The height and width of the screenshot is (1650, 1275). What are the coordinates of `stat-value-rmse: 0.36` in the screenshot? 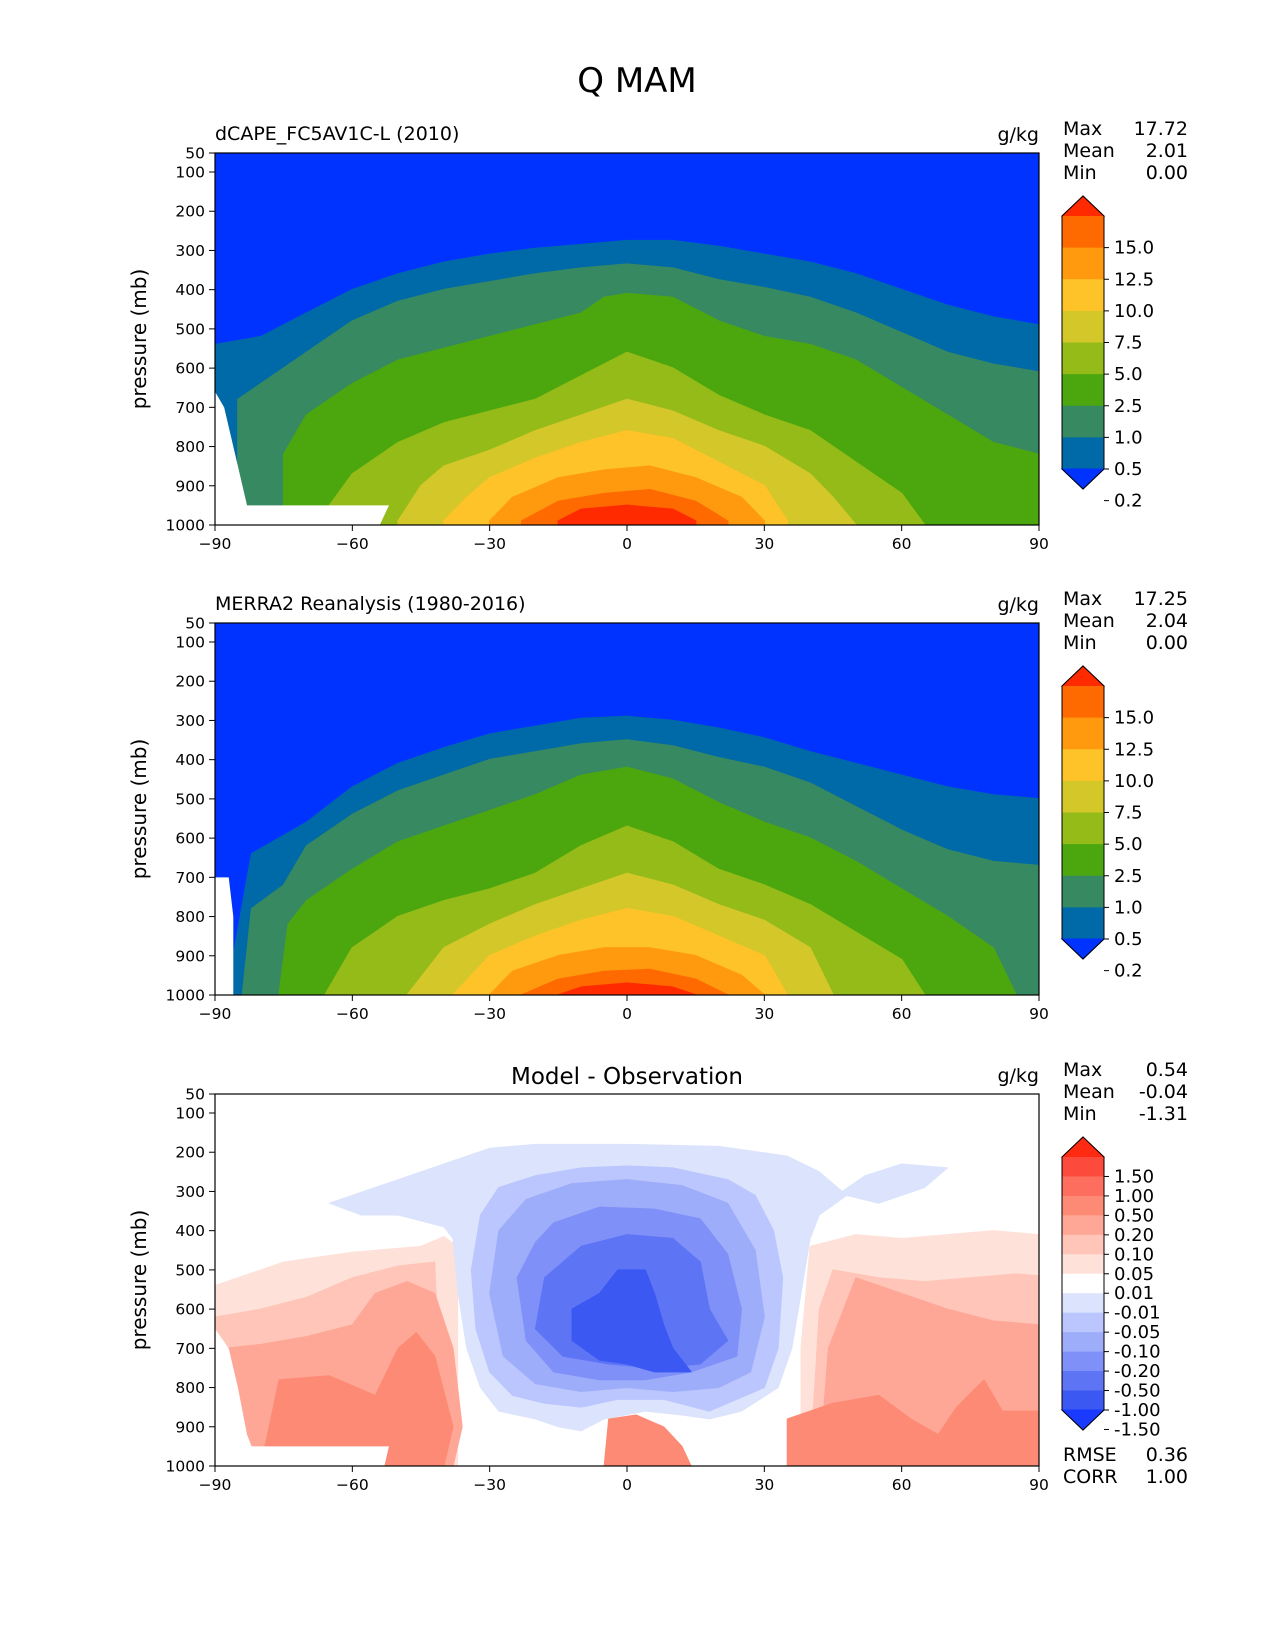 It's located at (1167, 1455).